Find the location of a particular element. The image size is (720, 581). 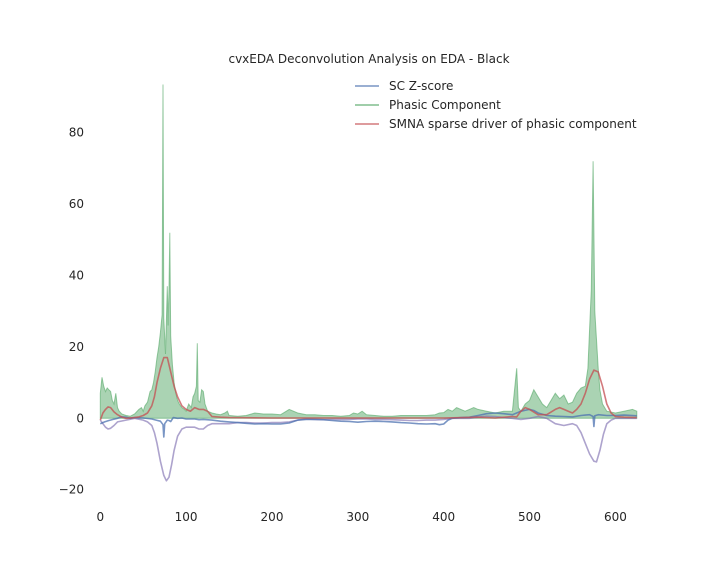

x-tick-label-100: 100 is located at coordinates (186, 517).